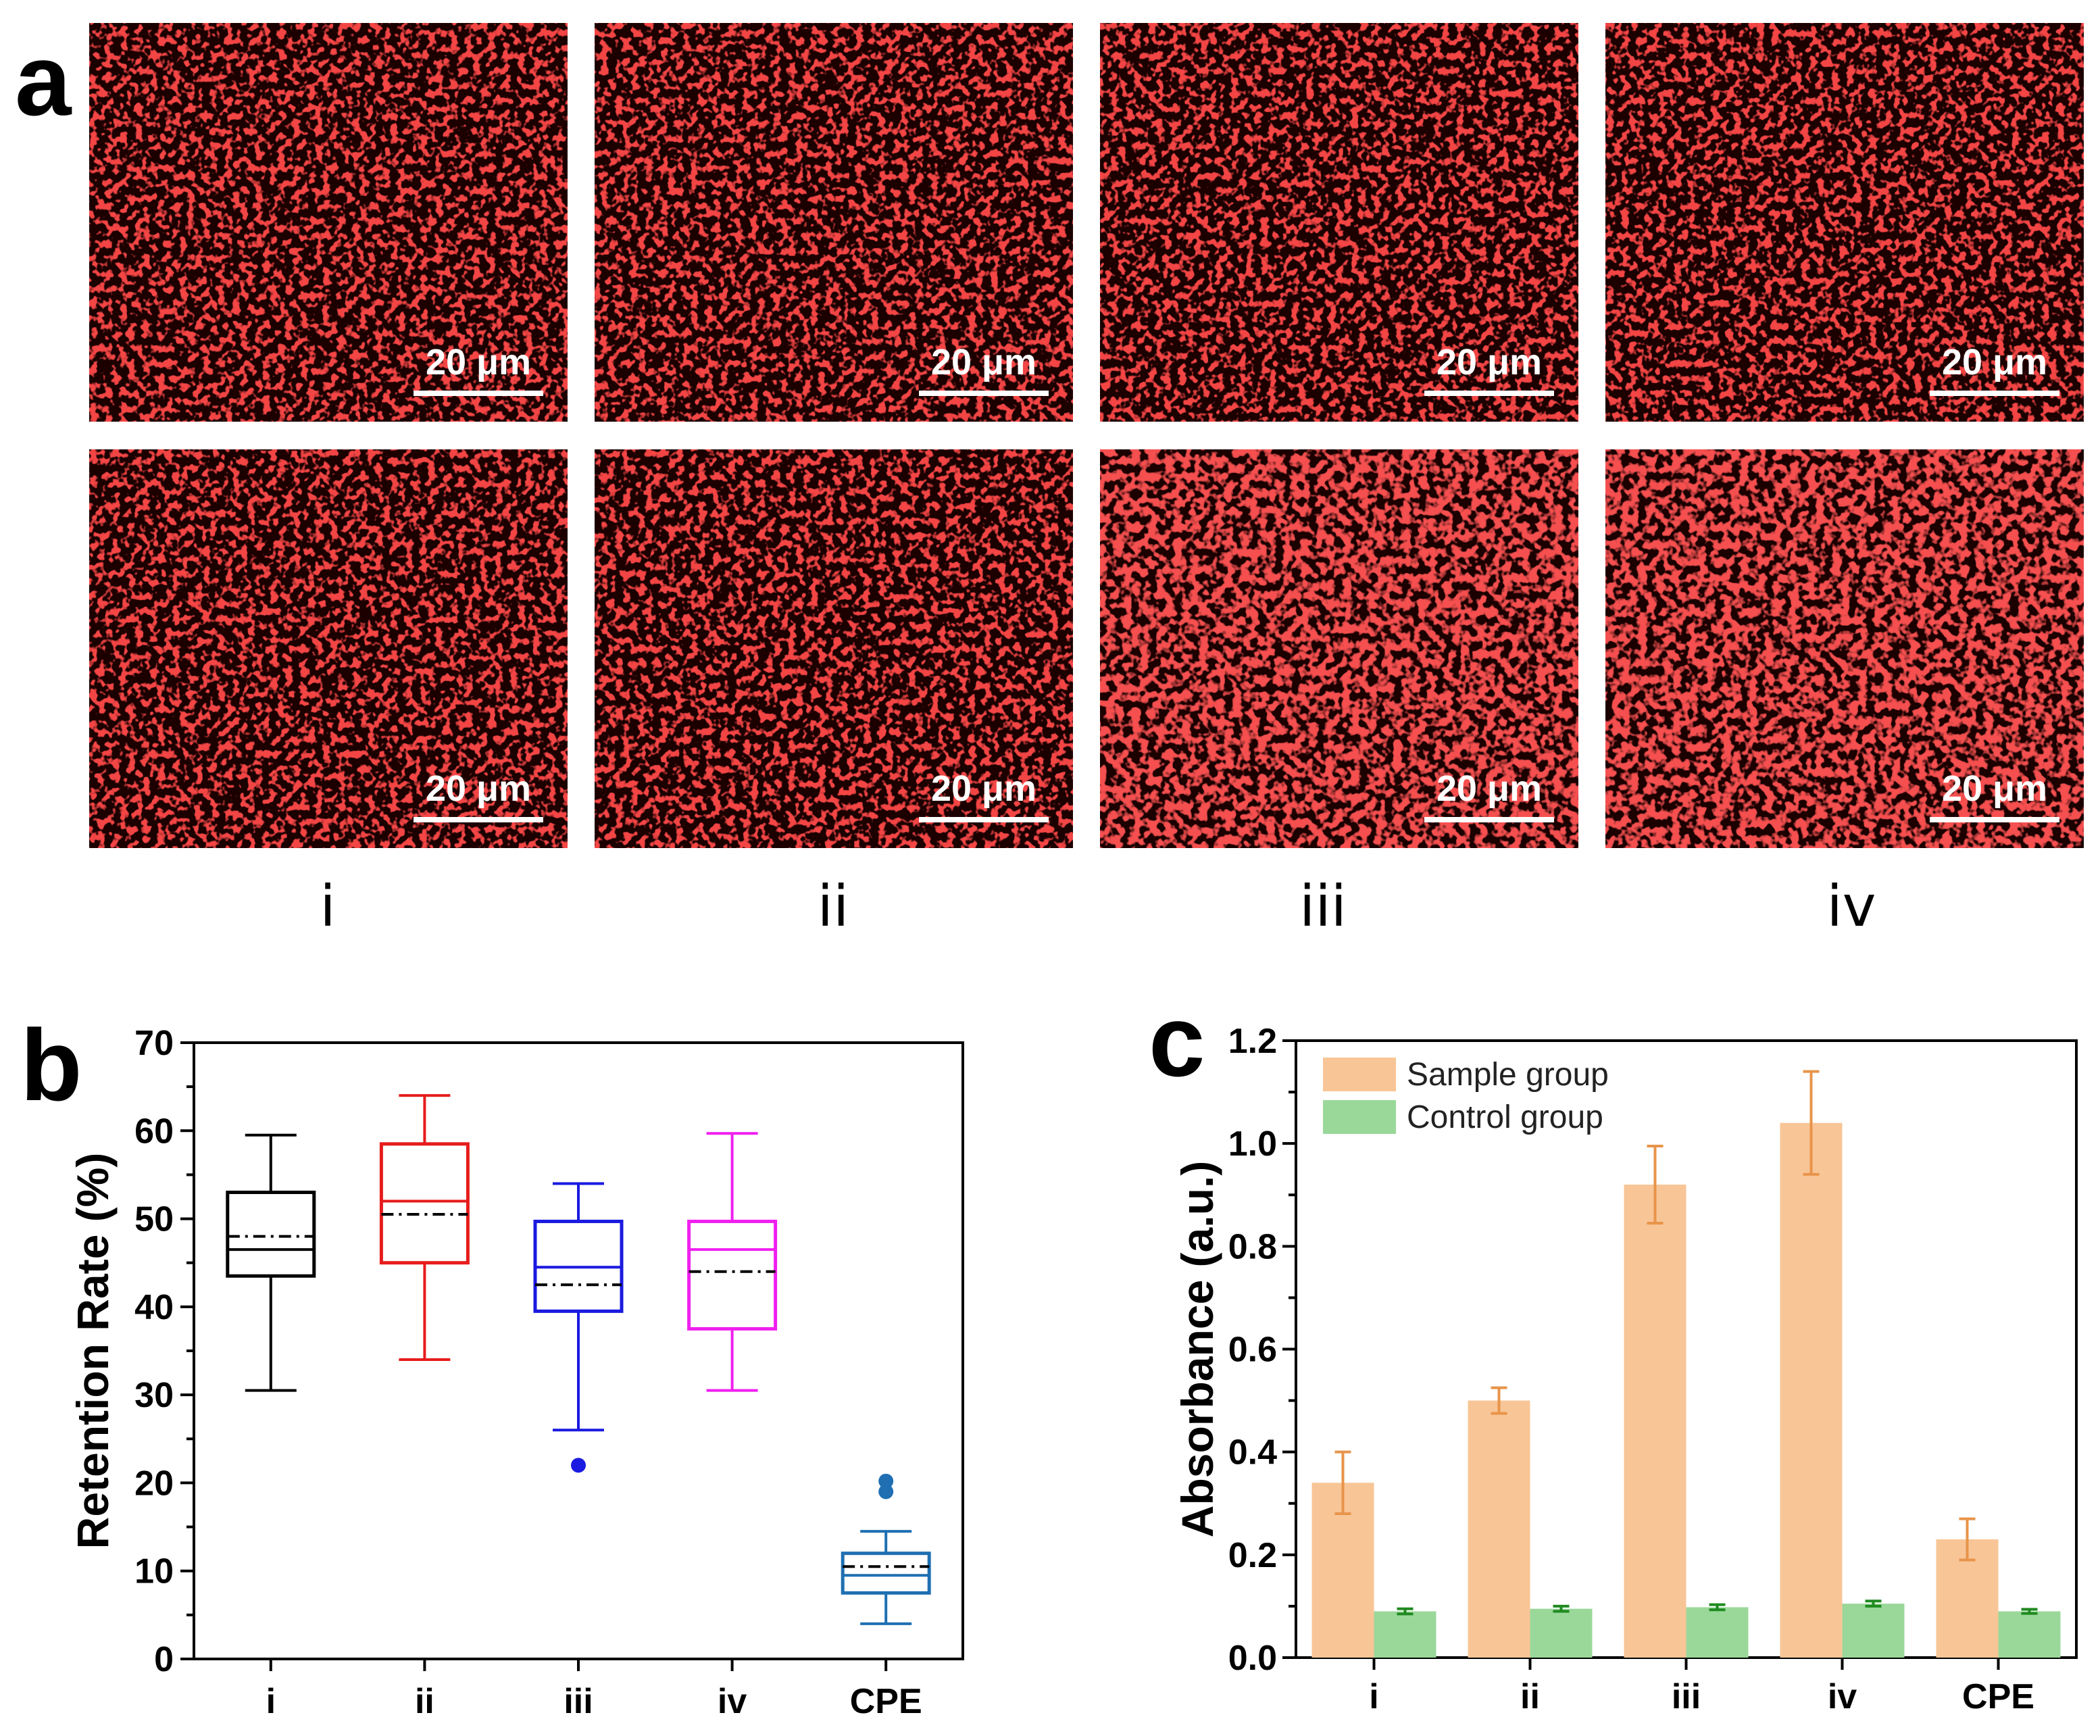  I want to click on y-tick-label: 40, so click(154, 1307).